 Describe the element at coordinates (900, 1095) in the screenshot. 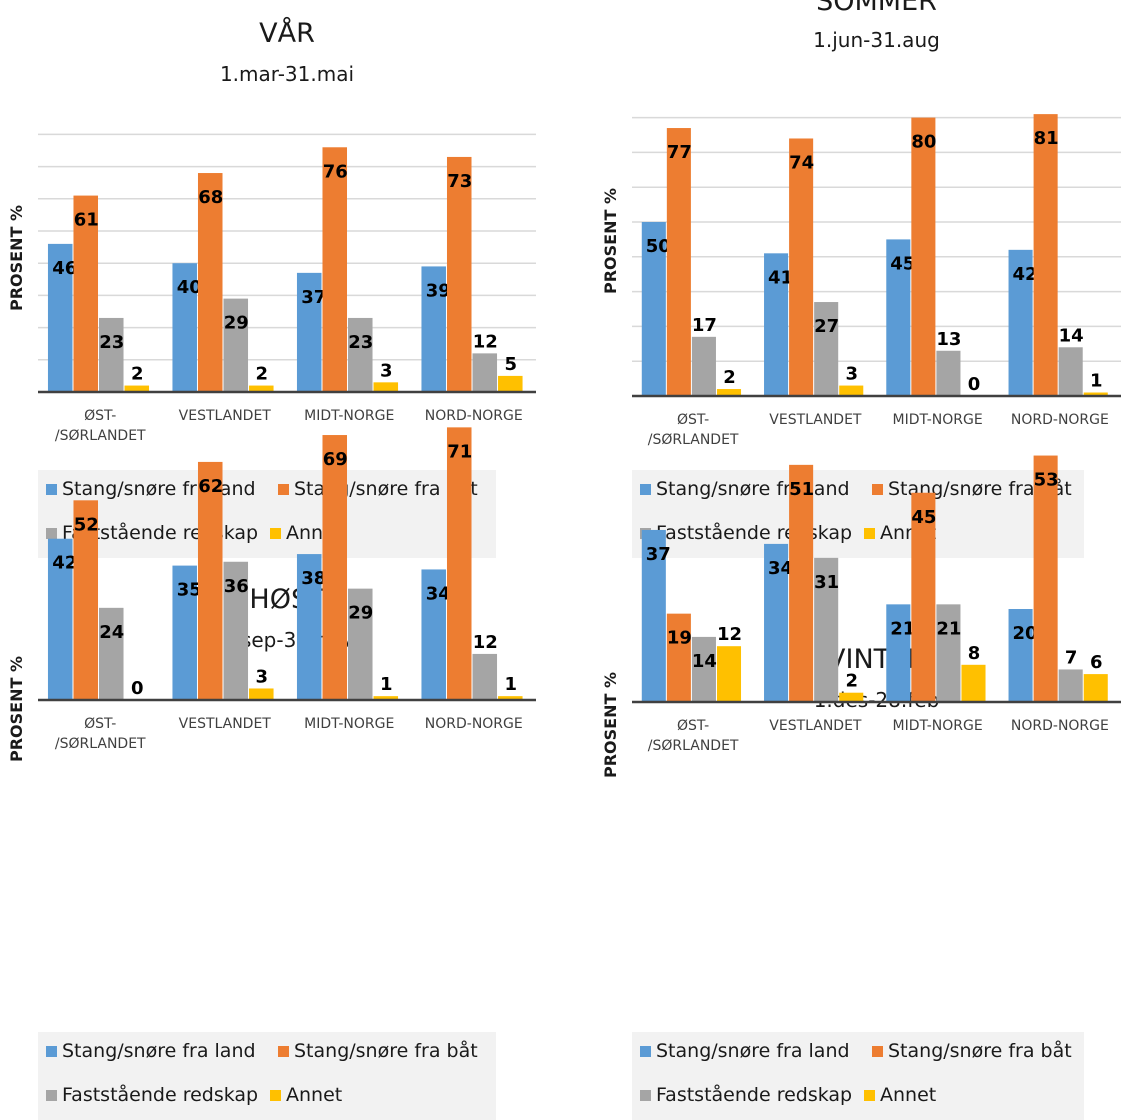

I see `legend-item: Annet` at that location.